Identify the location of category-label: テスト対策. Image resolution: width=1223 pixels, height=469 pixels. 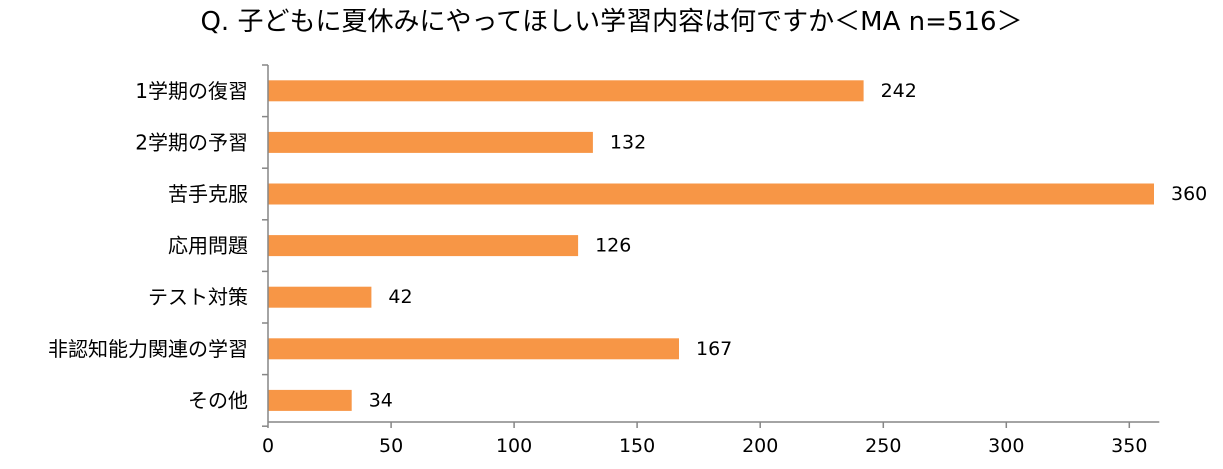
(198, 297).